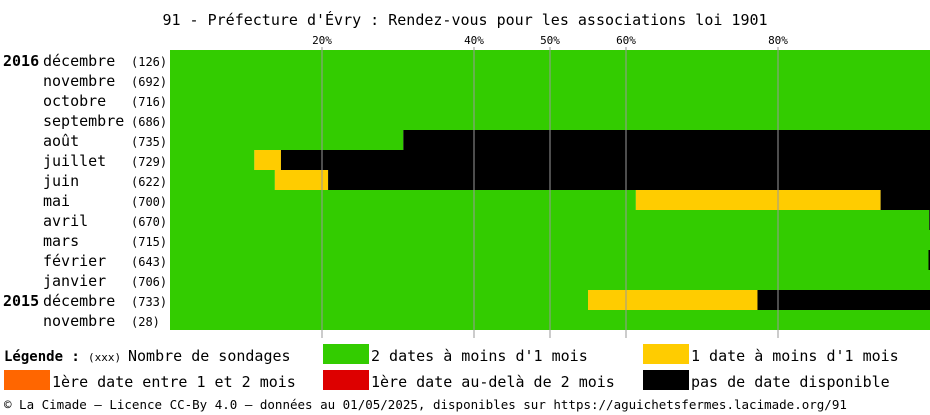 The image size is (930, 415). I want to click on row-count-label: (643), so click(149, 262).